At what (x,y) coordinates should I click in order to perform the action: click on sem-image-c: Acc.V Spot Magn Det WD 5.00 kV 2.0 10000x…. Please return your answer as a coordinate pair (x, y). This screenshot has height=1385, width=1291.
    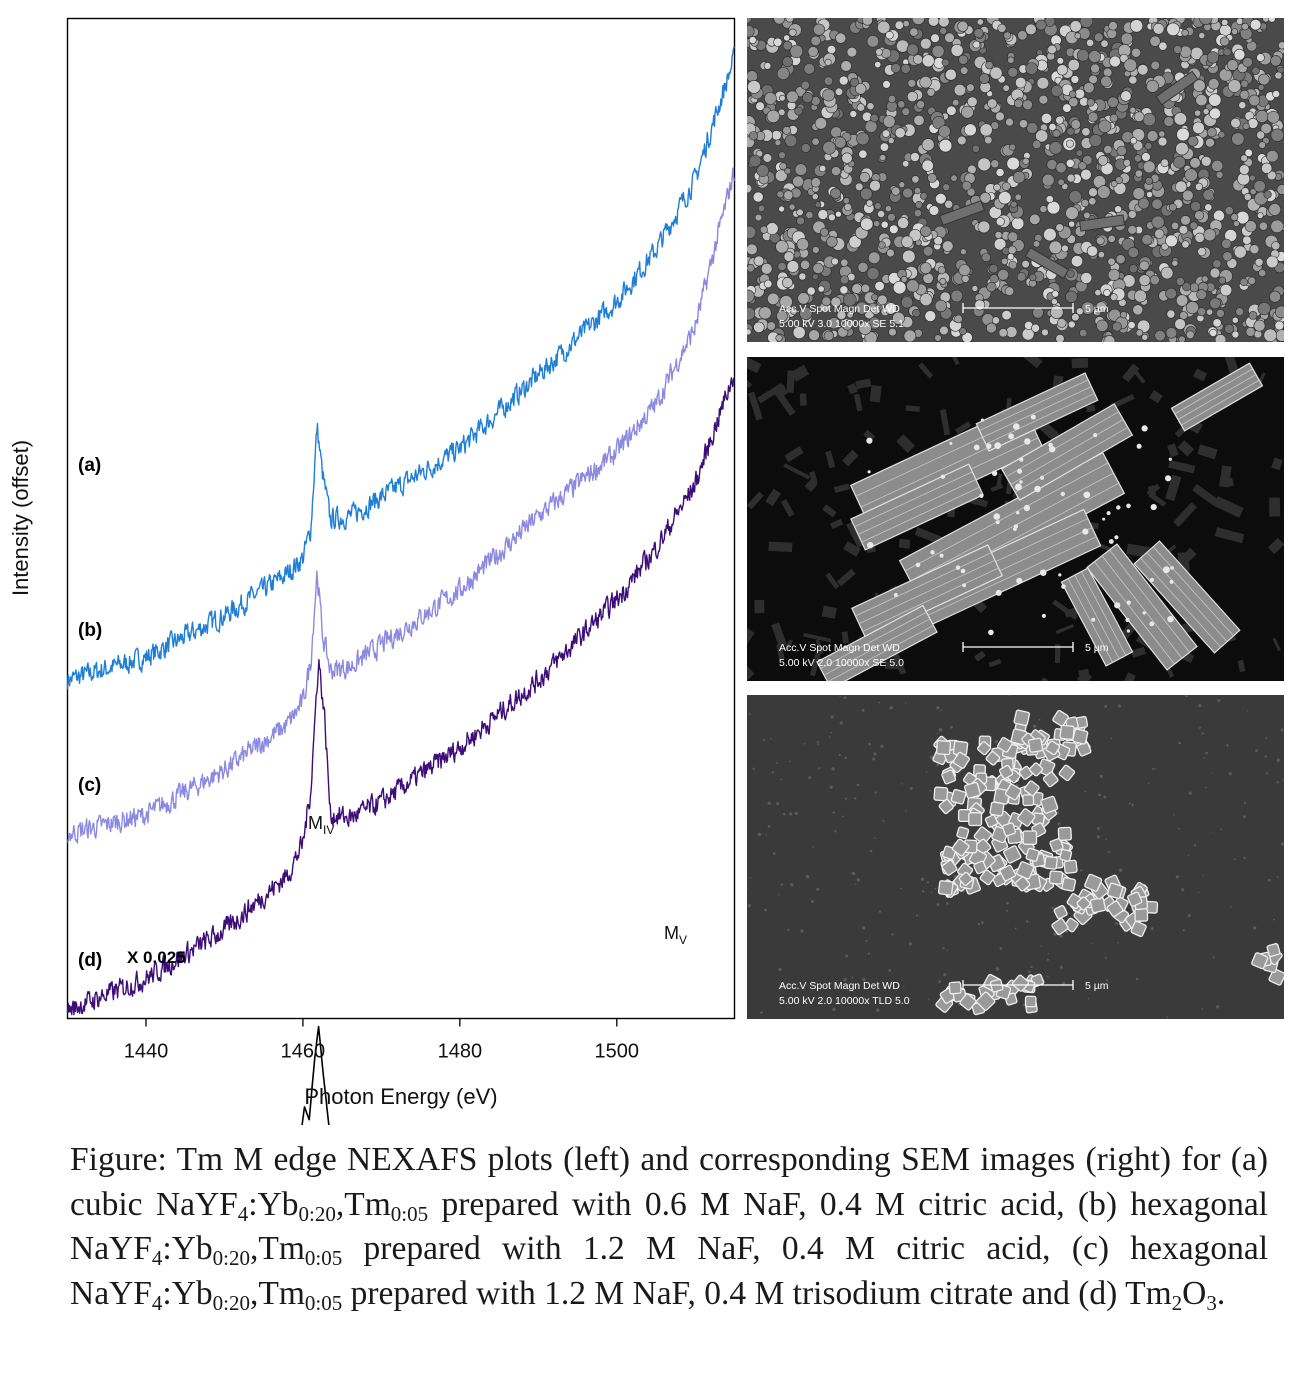
    Looking at the image, I should click on (1015, 857).